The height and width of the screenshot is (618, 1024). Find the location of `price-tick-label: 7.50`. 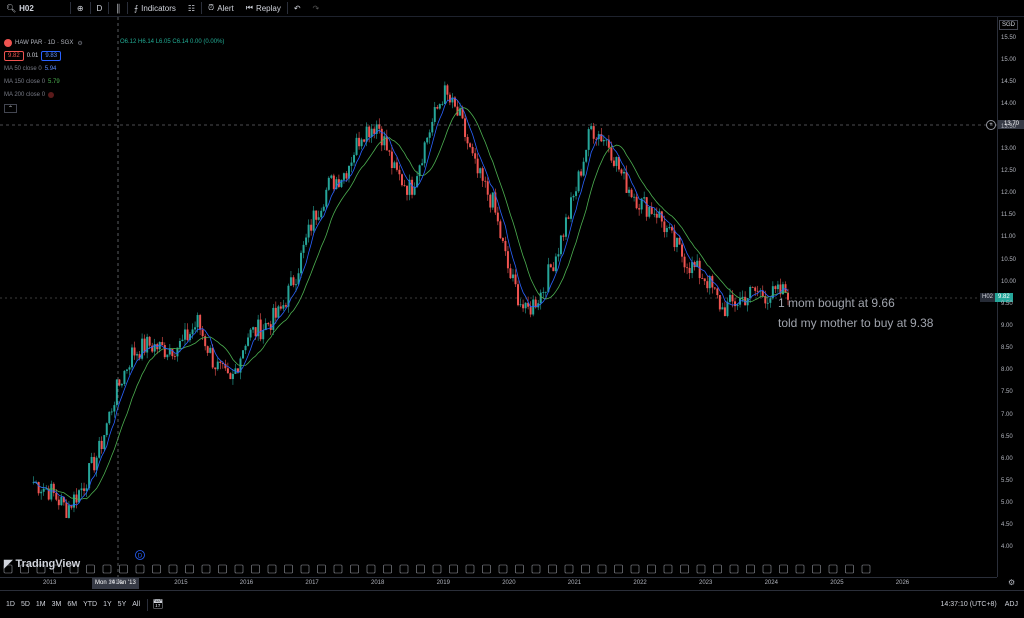

price-tick-label: 7.50 is located at coordinates (1007, 392).